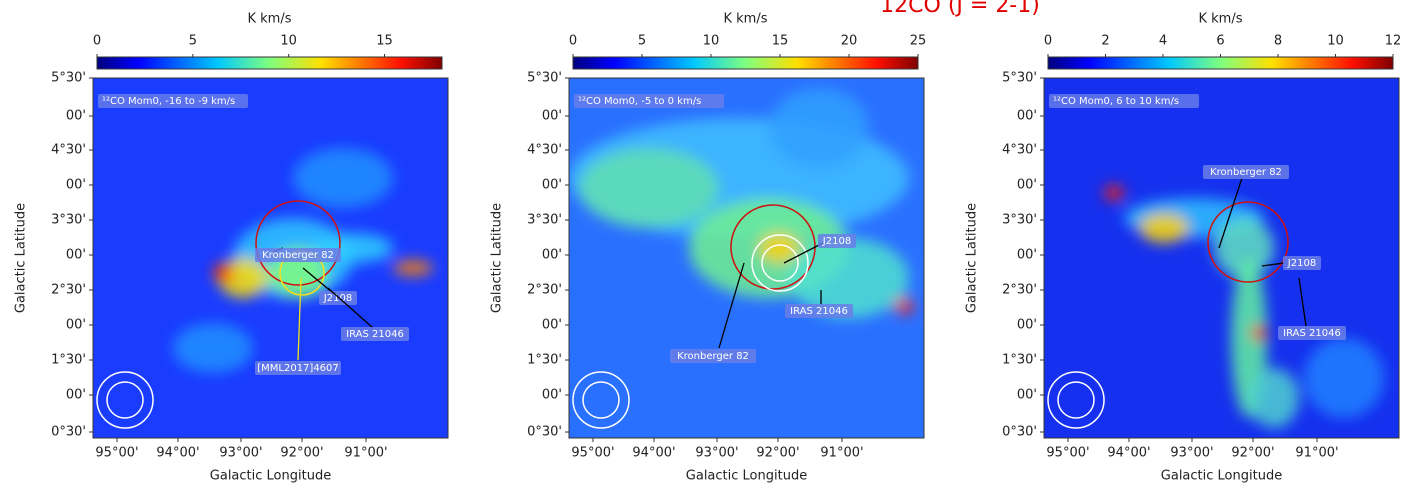 Image resolution: width=1401 pixels, height=495 pixels. What do you see at coordinates (639, 101) in the screenshot?
I see `panel-label: ¹²CO Mom0, -5 to 0 km/s` at bounding box center [639, 101].